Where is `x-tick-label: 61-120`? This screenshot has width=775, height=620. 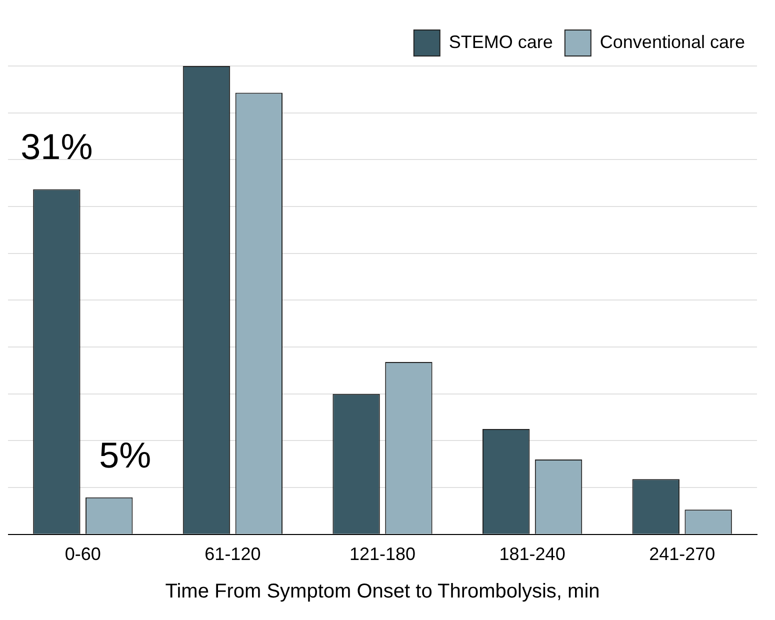 x-tick-label: 61-120 is located at coordinates (232, 554).